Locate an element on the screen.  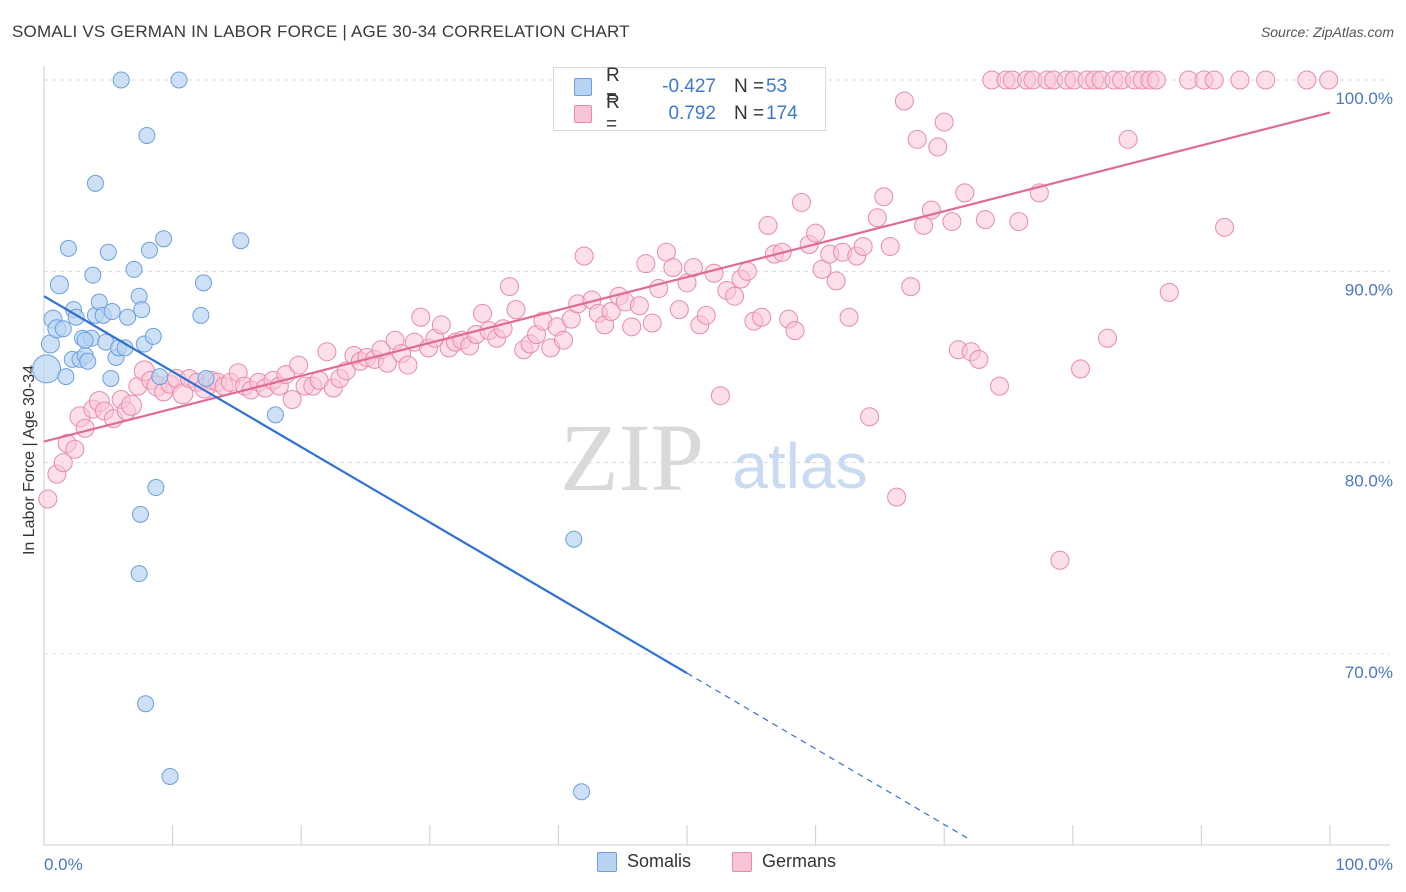
x-tick-label-max: 100.0% is located at coordinates (1364, 864).